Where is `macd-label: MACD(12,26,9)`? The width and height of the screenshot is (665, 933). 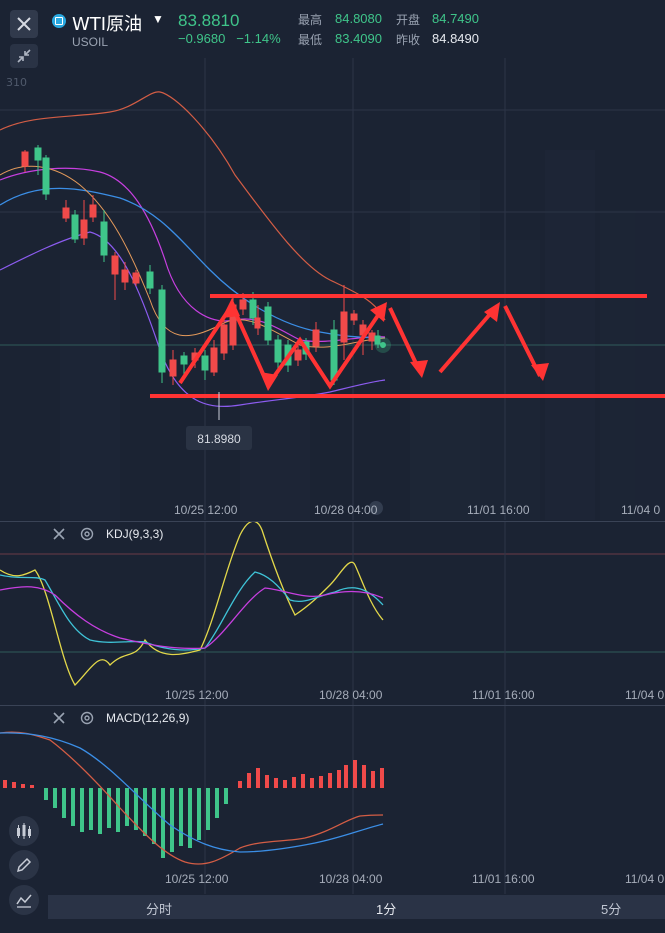
macd-label: MACD(12,26,9) is located at coordinates (148, 718).